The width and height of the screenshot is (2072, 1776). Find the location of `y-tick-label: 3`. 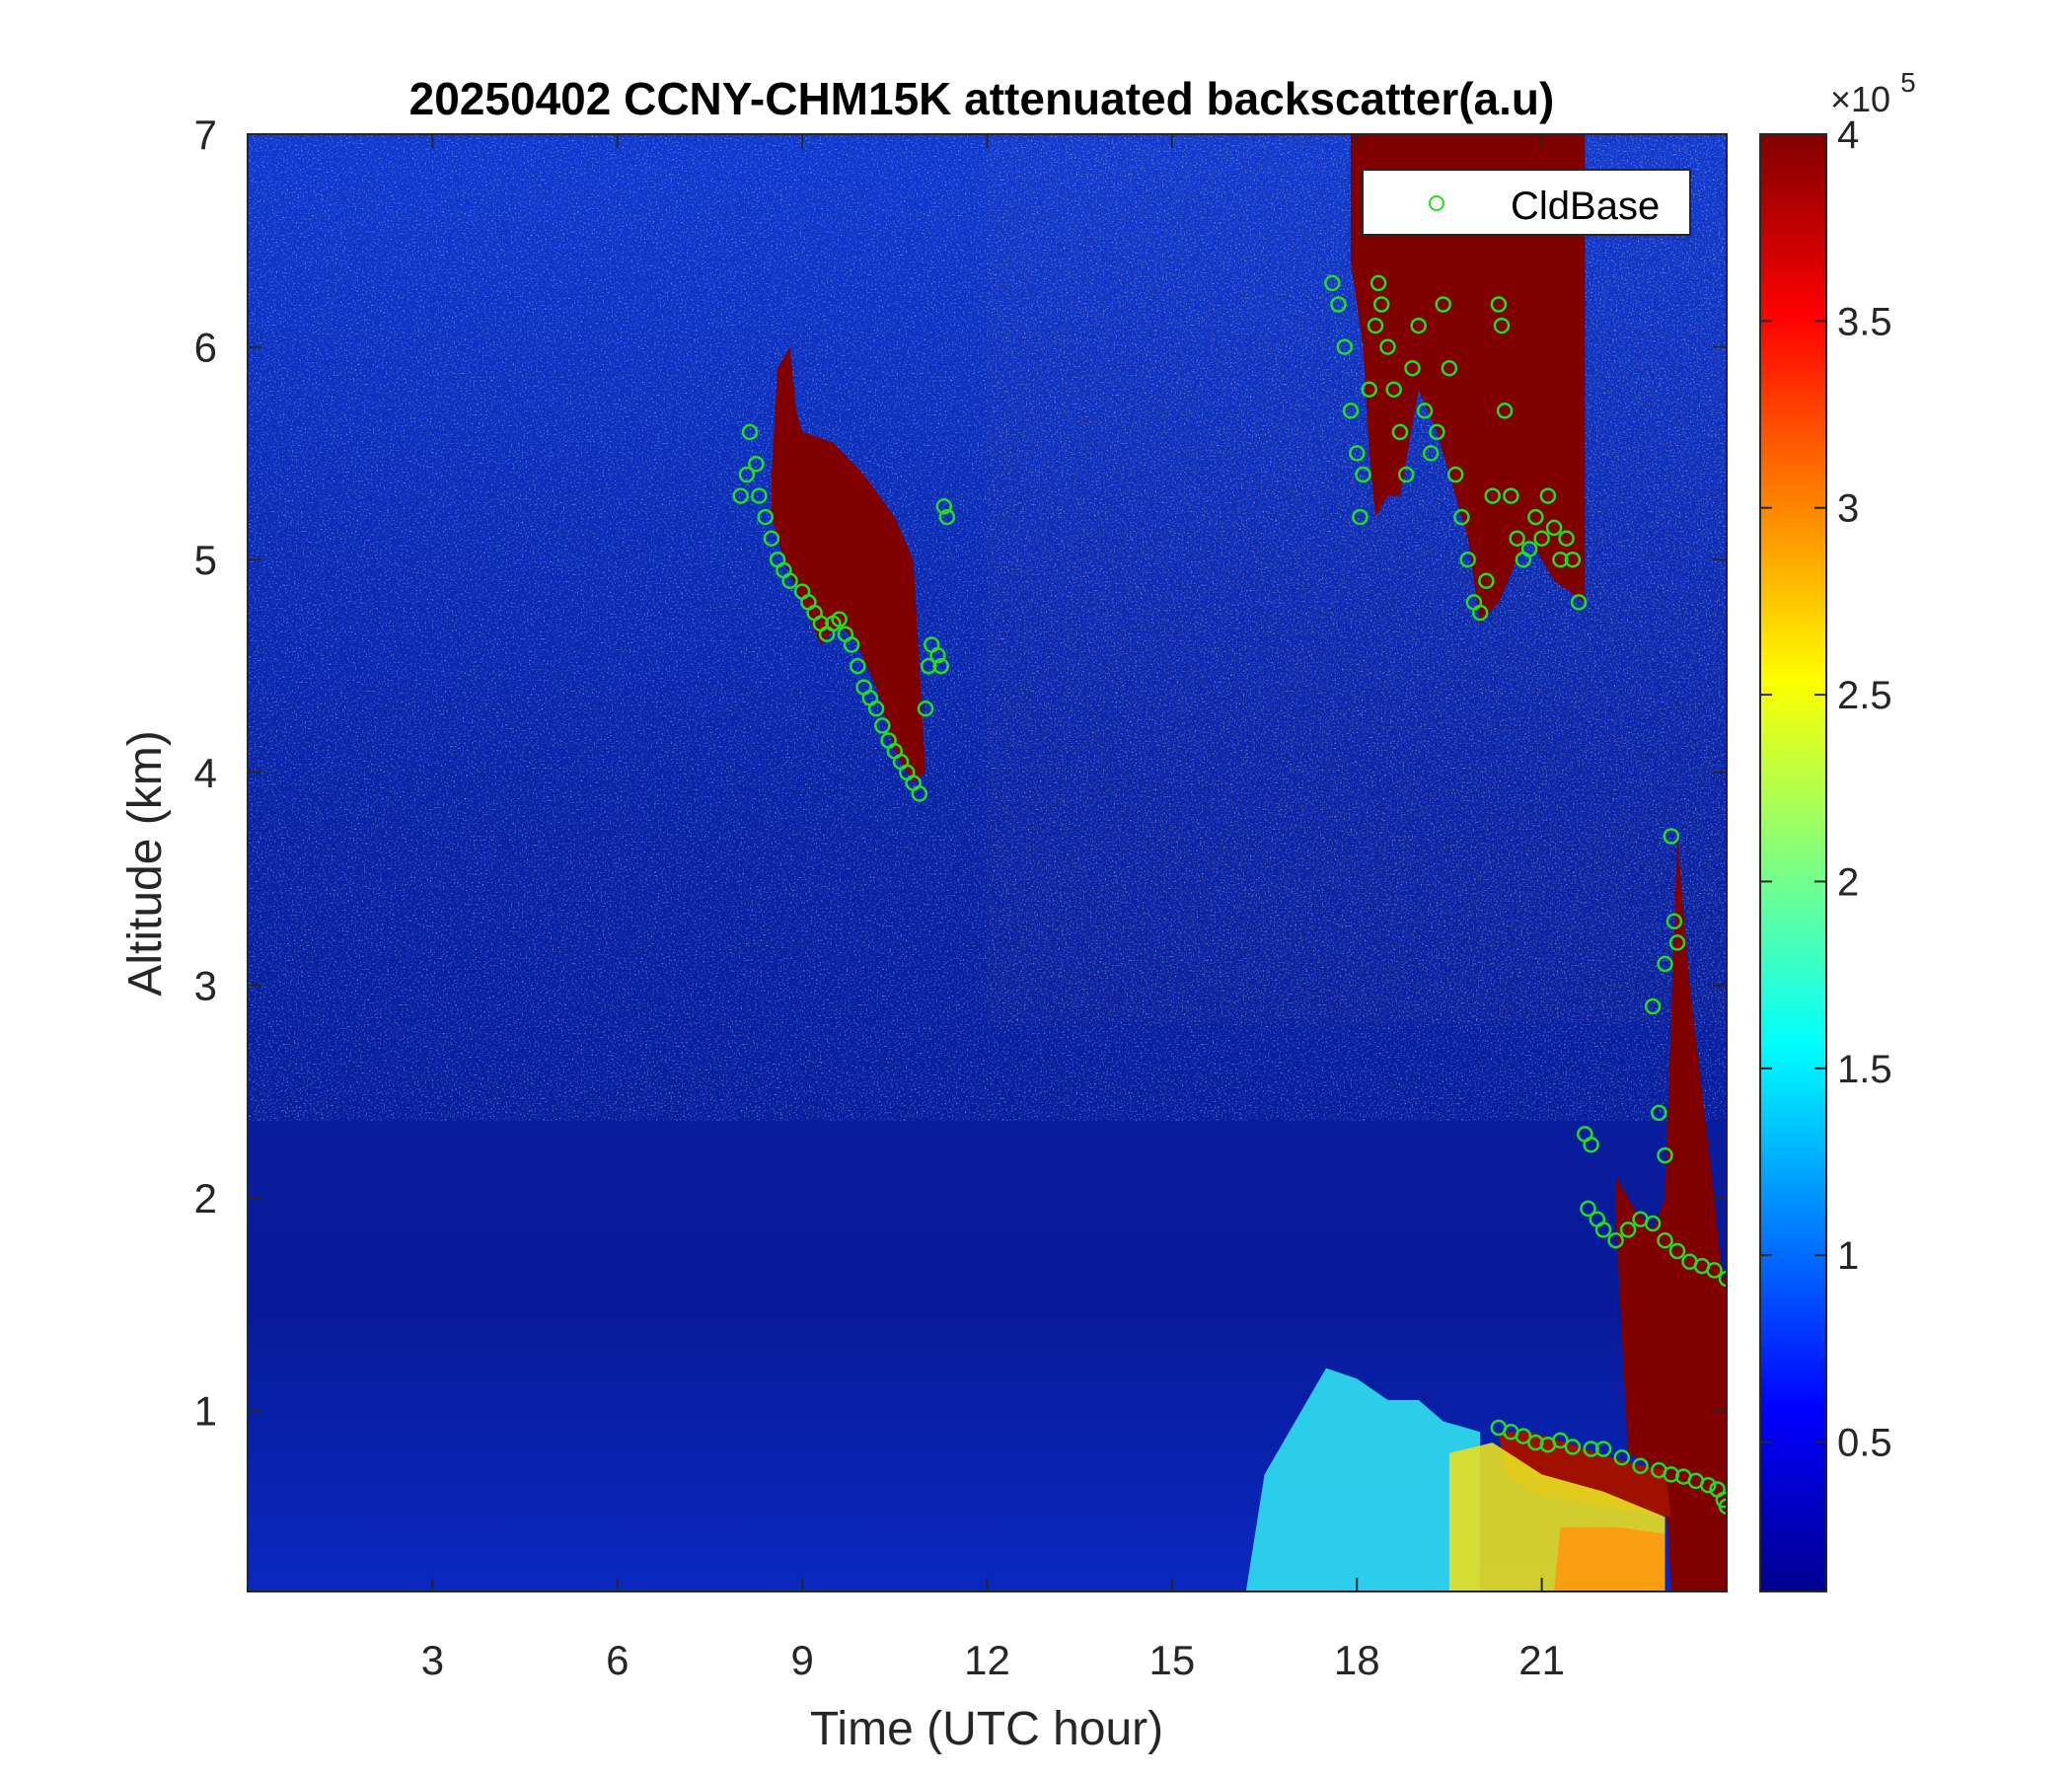

y-tick-label: 3 is located at coordinates (205, 985).